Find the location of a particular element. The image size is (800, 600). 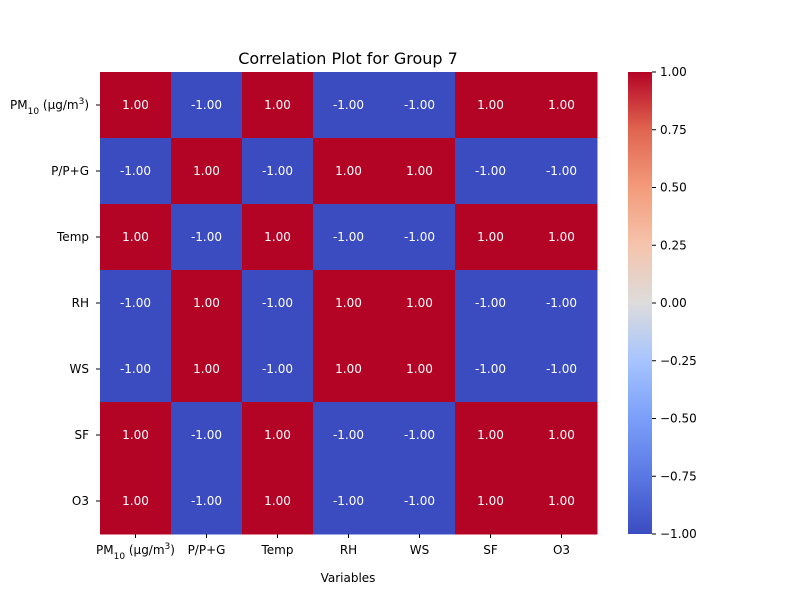

colorbar-tick-label: 0.75 is located at coordinates (673, 130).